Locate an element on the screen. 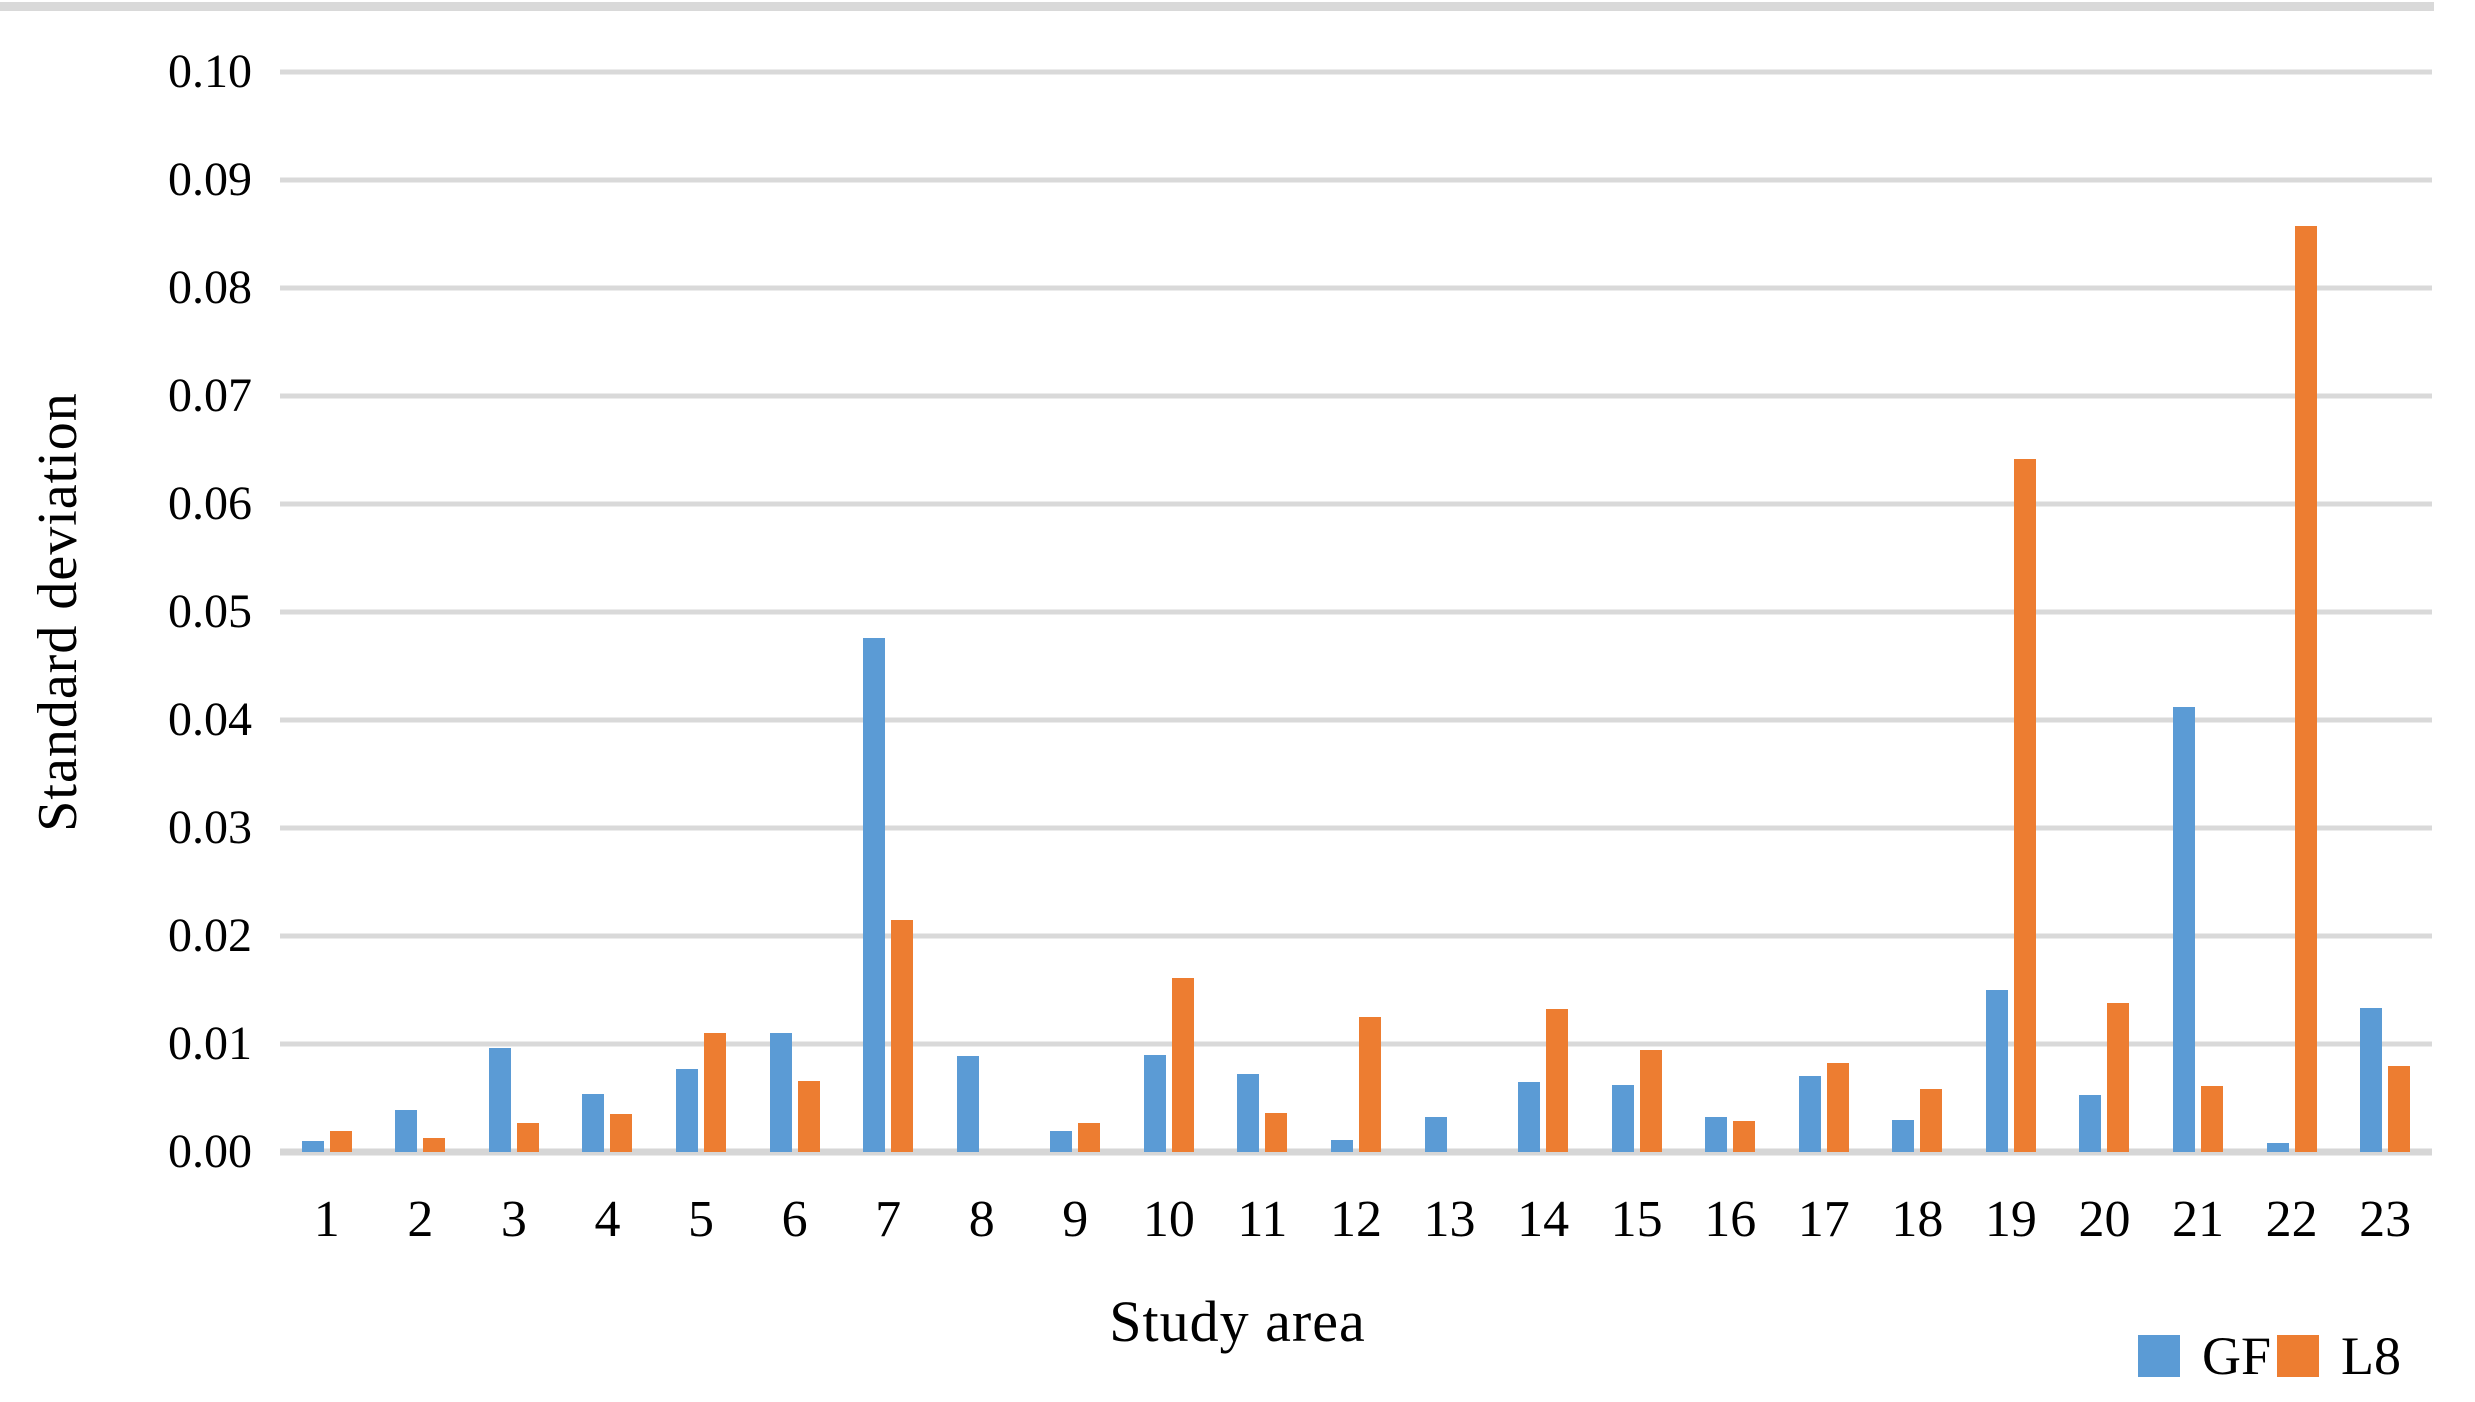 Image resolution: width=2475 pixels, height=1402 pixels. x-tick-label-19: 19 is located at coordinates (2010, 1219).